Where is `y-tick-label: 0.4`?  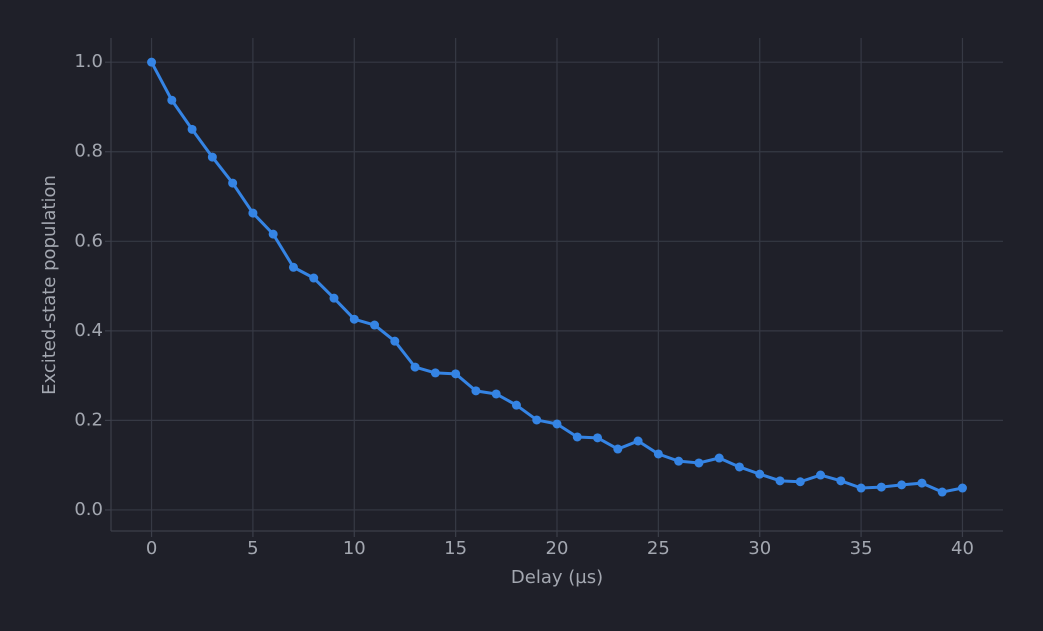 y-tick-label: 0.4 is located at coordinates (88, 330).